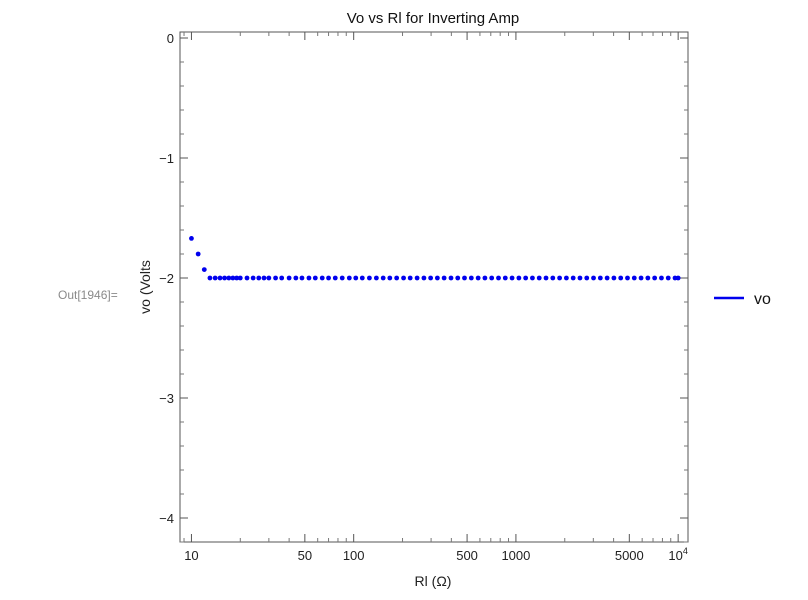 The image size is (808, 600). What do you see at coordinates (354, 555) in the screenshot?
I see `x-tick-label: 100` at bounding box center [354, 555].